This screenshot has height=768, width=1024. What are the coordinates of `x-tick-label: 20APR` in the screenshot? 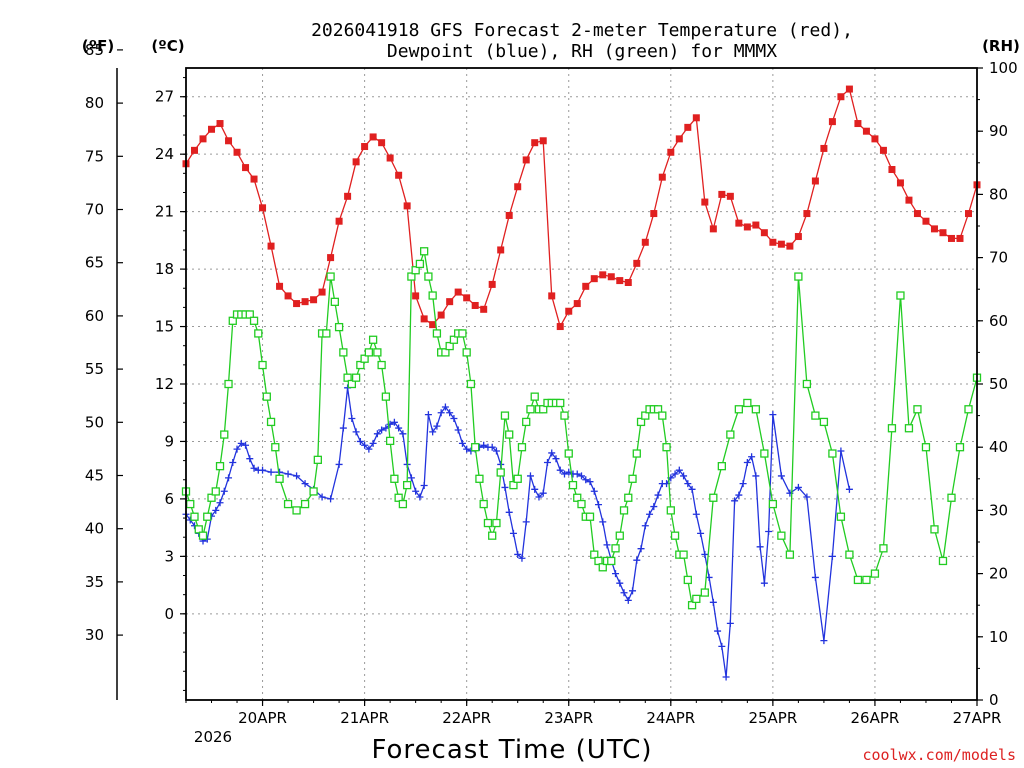 It's located at (262, 718).